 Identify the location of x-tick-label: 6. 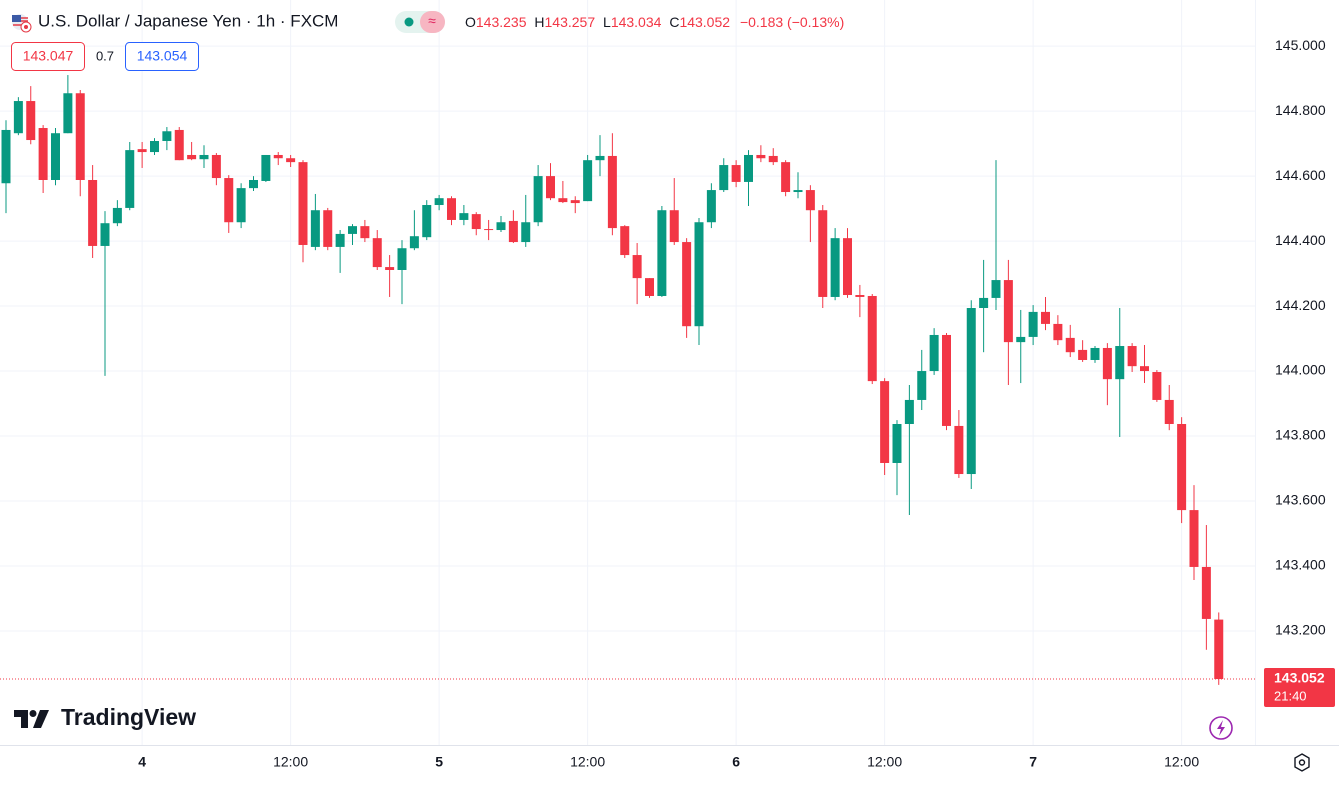
(736, 762).